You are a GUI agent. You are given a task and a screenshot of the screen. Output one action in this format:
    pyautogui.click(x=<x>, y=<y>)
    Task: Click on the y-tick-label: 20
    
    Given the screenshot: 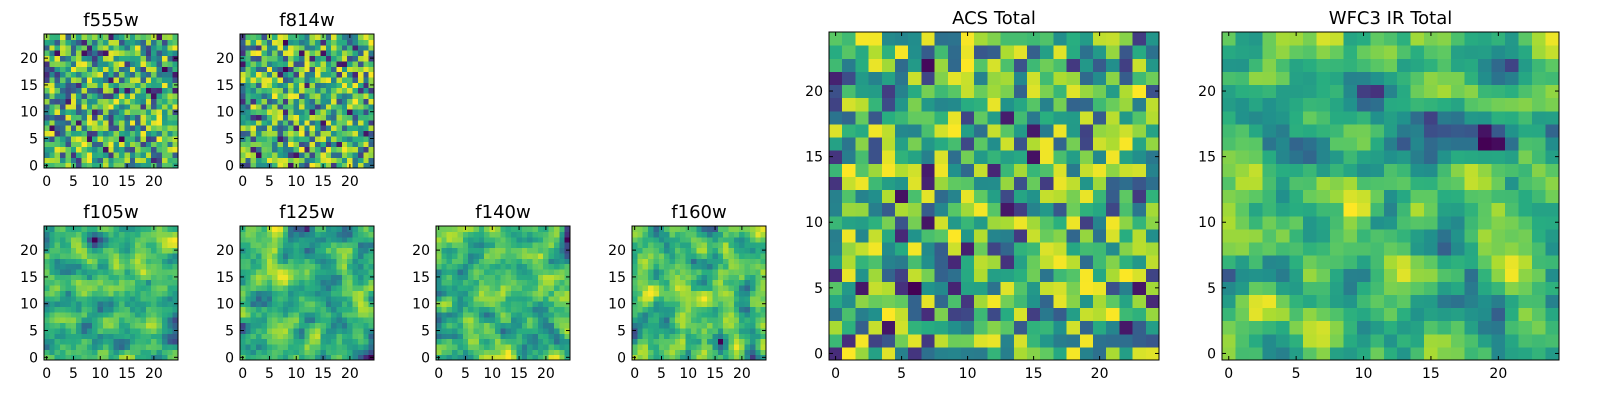 What is the action you would take?
    pyautogui.click(x=421, y=251)
    